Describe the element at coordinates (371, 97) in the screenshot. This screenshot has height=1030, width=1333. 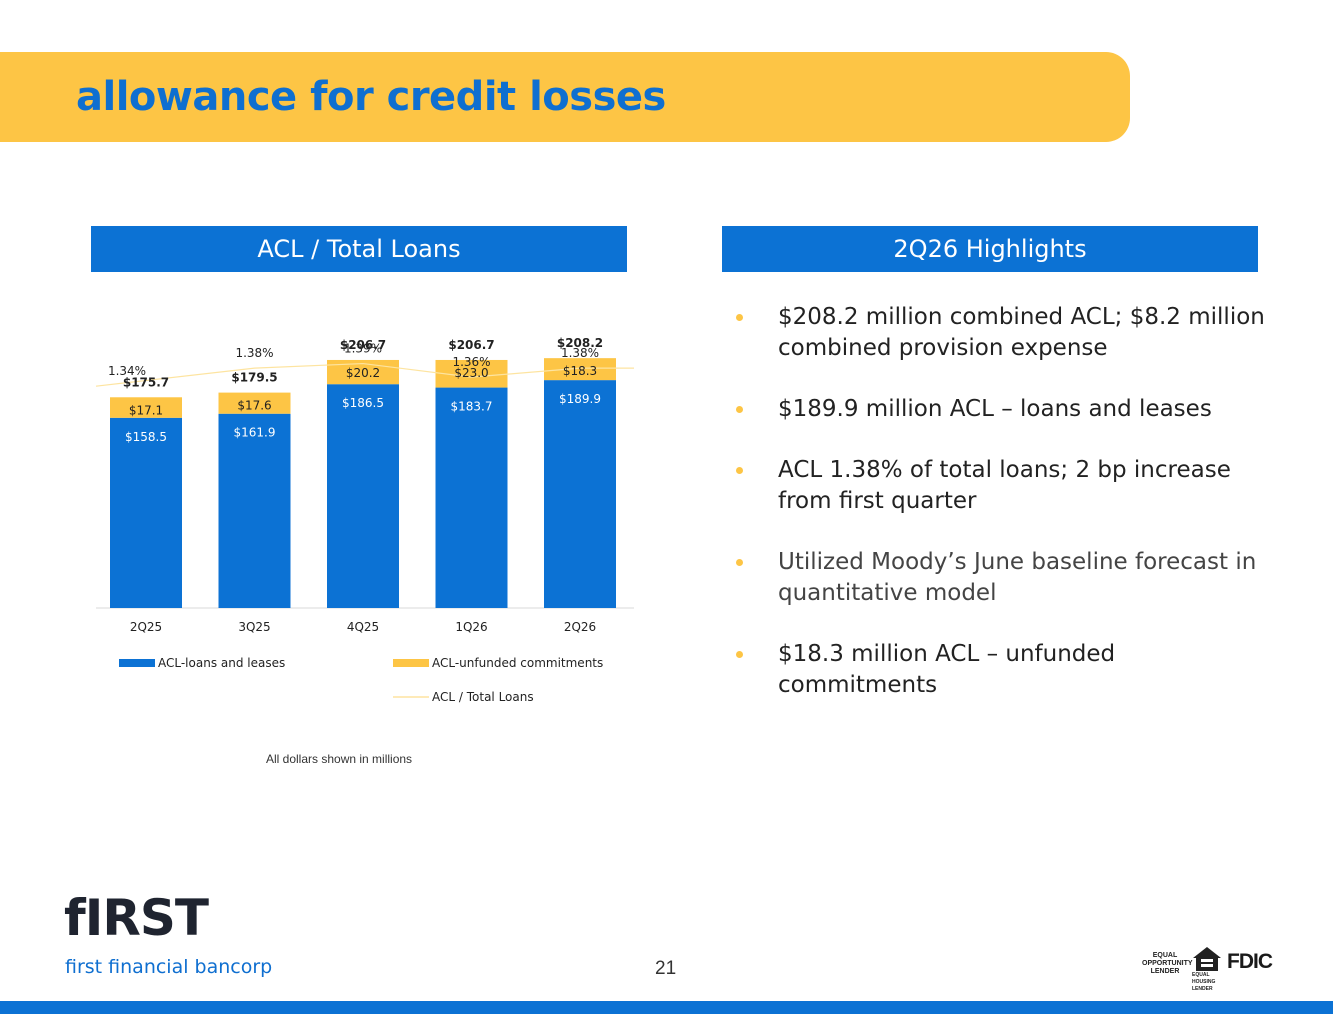
I see `page-title: allowance for credit losses` at that location.